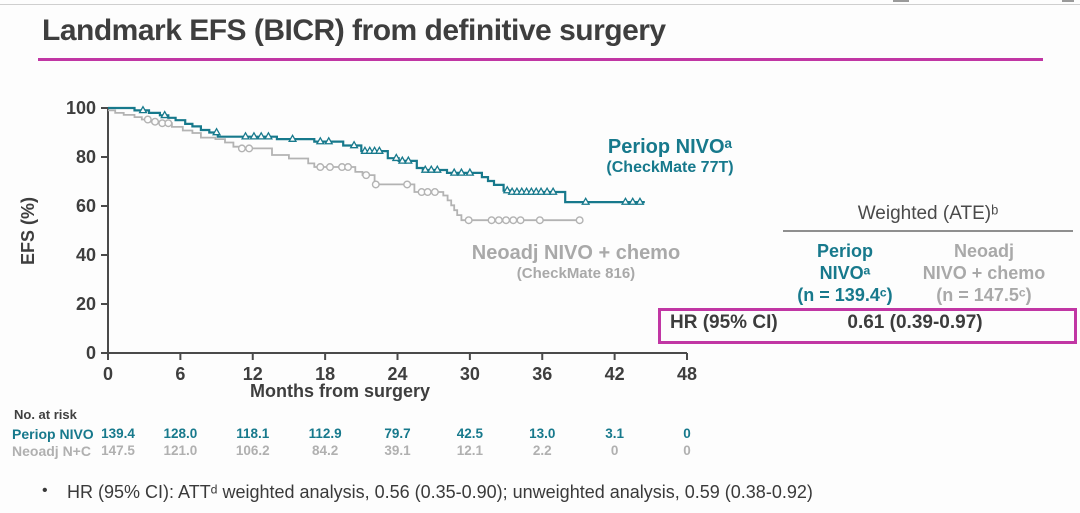 Image resolution: width=1080 pixels, height=513 pixels. I want to click on y-tick-label: 20, so click(86, 304).